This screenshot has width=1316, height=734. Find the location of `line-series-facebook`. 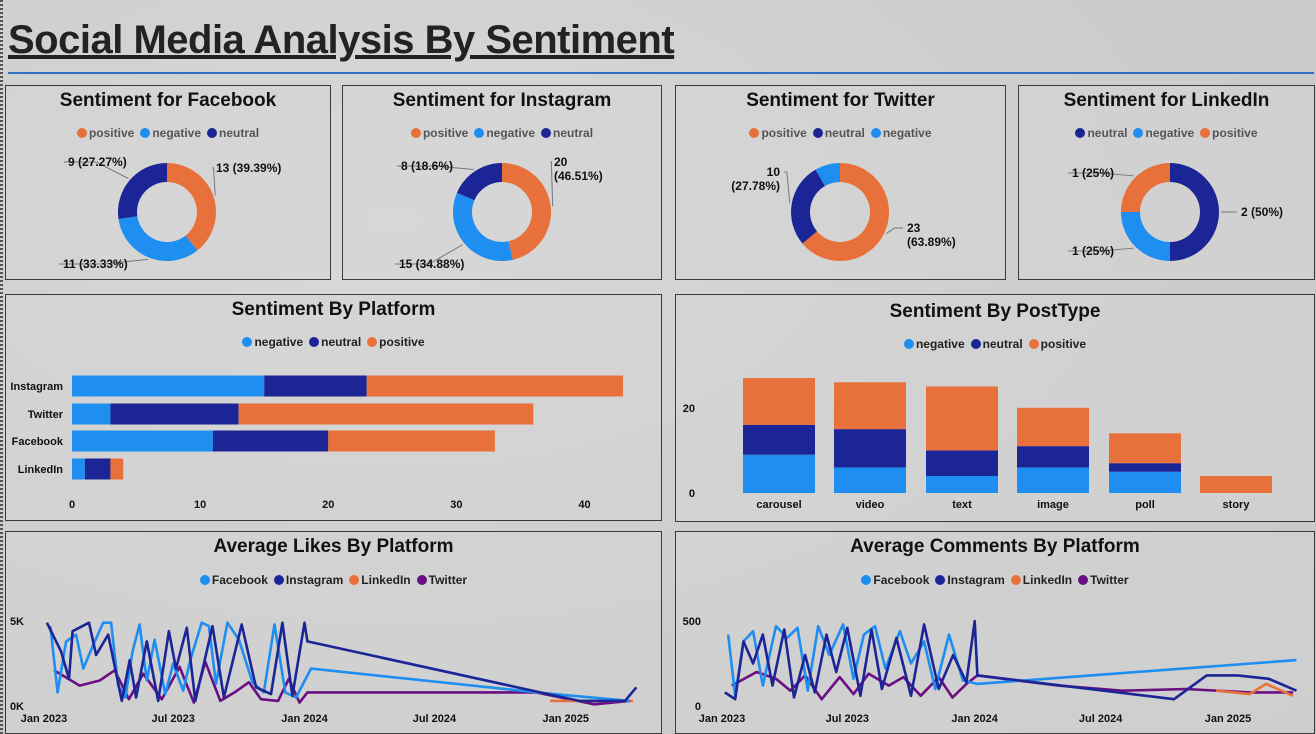

line-series-facebook is located at coordinates (340, 662).